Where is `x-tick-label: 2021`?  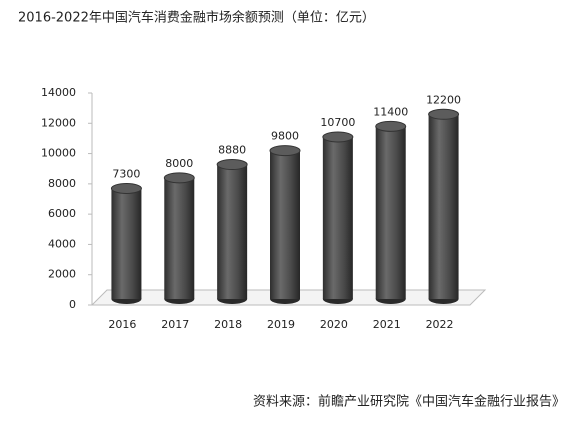
x-tick-label: 2021 is located at coordinates (387, 324).